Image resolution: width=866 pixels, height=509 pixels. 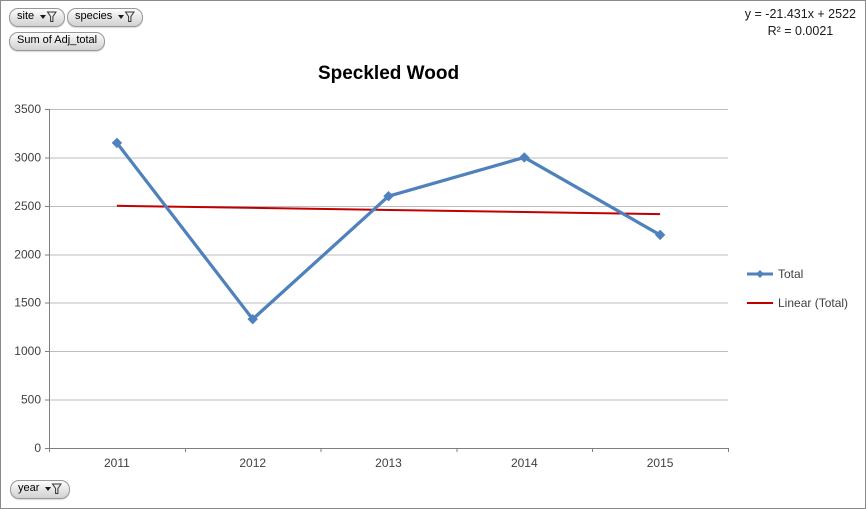 I want to click on chart-title: Speckled Wood, so click(x=388, y=73).